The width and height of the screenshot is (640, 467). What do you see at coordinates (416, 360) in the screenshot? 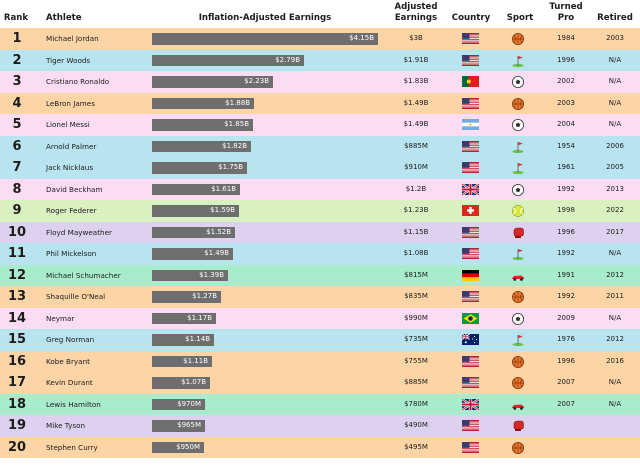
I see `adjusted-earnings: $755M` at bounding box center [416, 360].